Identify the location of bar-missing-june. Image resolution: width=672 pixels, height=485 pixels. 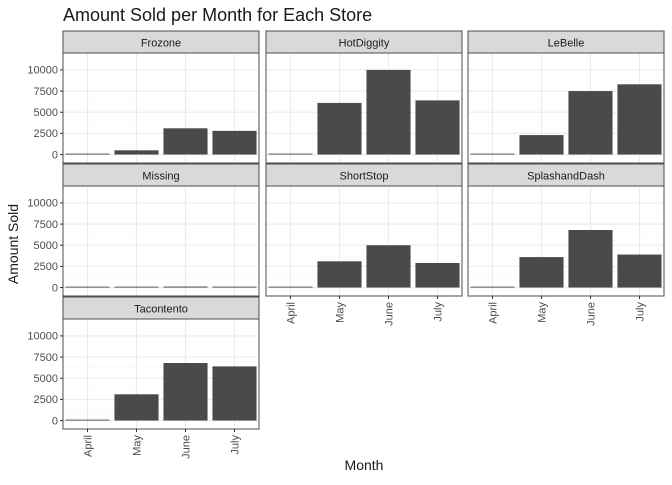
(185, 287).